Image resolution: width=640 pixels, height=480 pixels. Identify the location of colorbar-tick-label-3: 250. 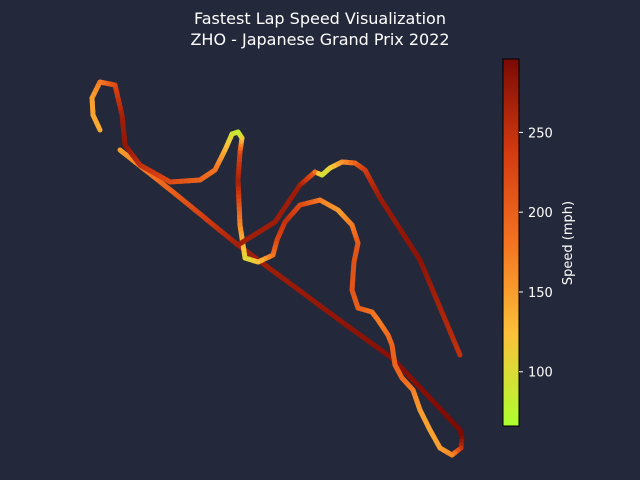
(540, 133).